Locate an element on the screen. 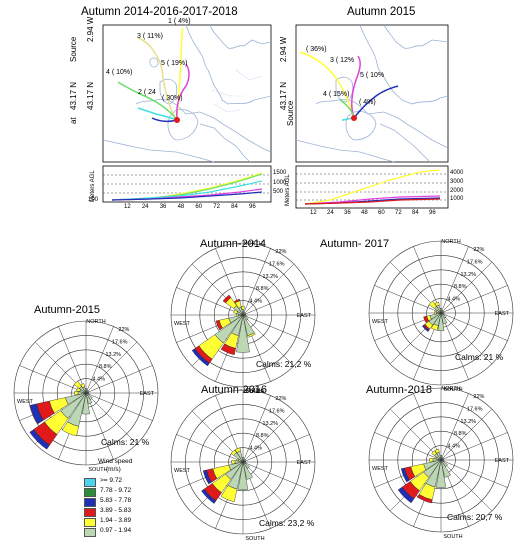 This screenshot has height=550, width=526. cluster-label: 3 ( 12% is located at coordinates (342, 60).